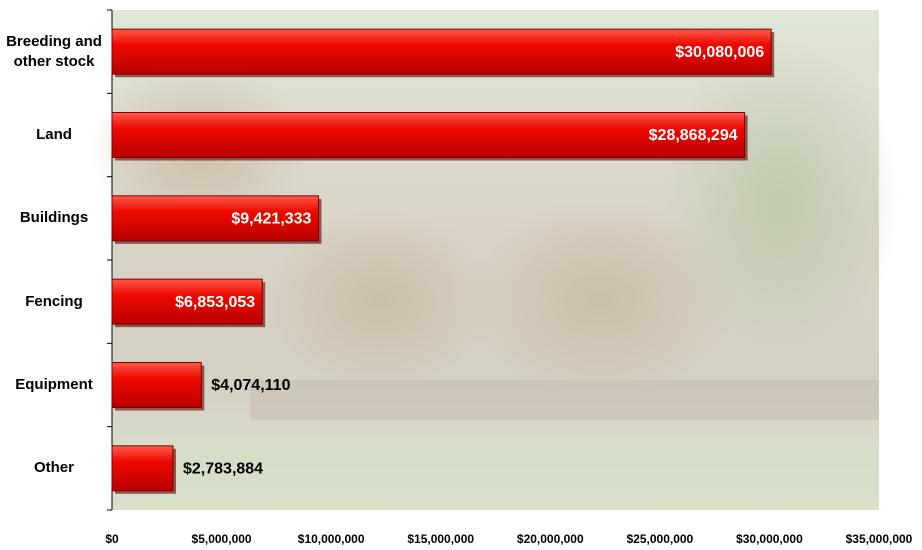 This screenshot has height=550, width=922. Describe the element at coordinates (719, 52) in the screenshot. I see `data-label: $30,080,006` at that location.